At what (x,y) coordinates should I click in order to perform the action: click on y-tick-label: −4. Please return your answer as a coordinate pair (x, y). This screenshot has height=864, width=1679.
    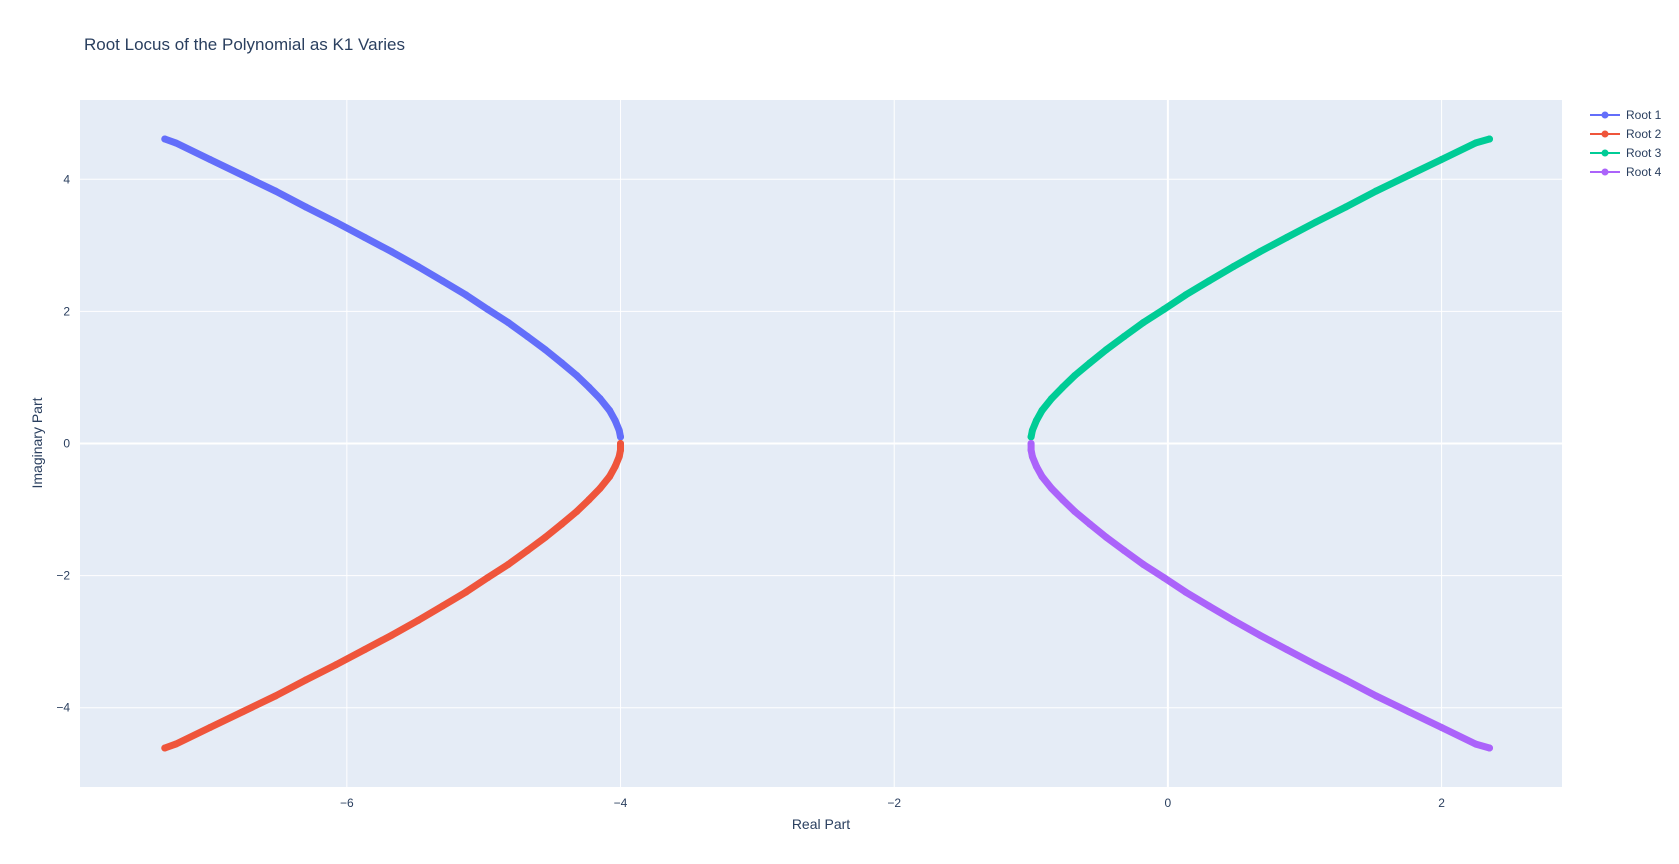
    Looking at the image, I should click on (63, 708).